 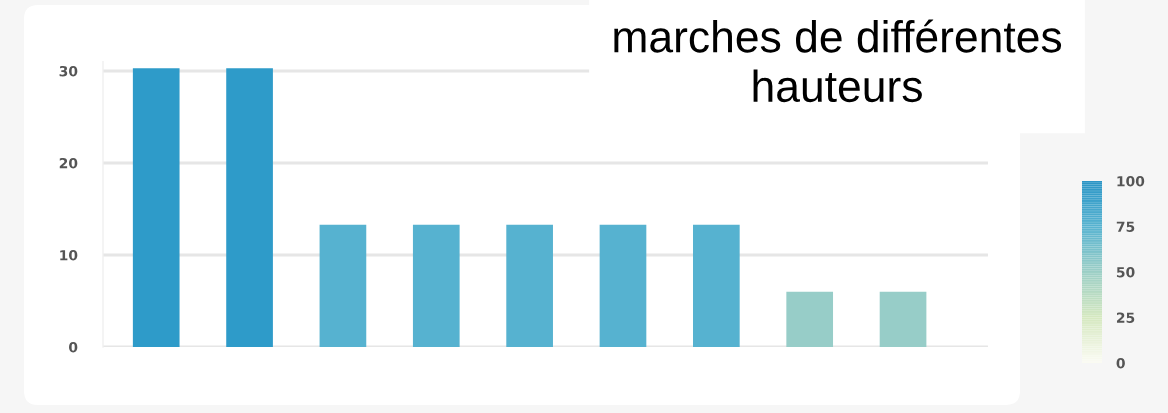 I want to click on color-bar-label: 50, so click(x=1125, y=272).